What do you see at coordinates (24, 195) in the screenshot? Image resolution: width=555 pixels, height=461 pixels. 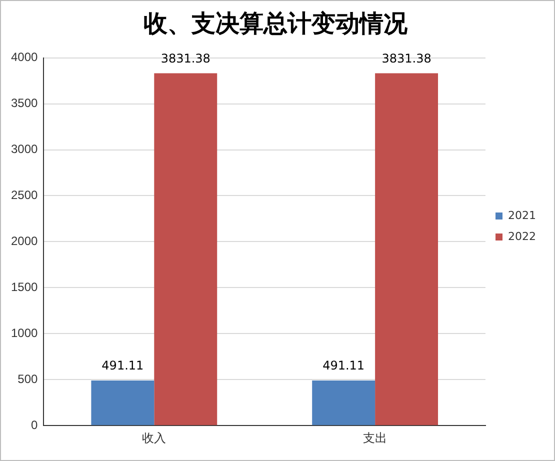 I see `y-tick-label: 2500` at bounding box center [24, 195].